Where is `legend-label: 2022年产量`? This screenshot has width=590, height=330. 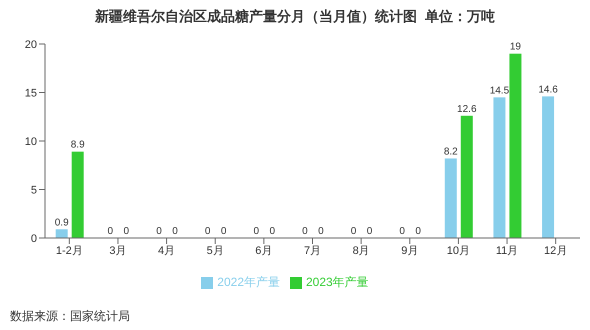 legend-label: 2022年产量 is located at coordinates (248, 282).